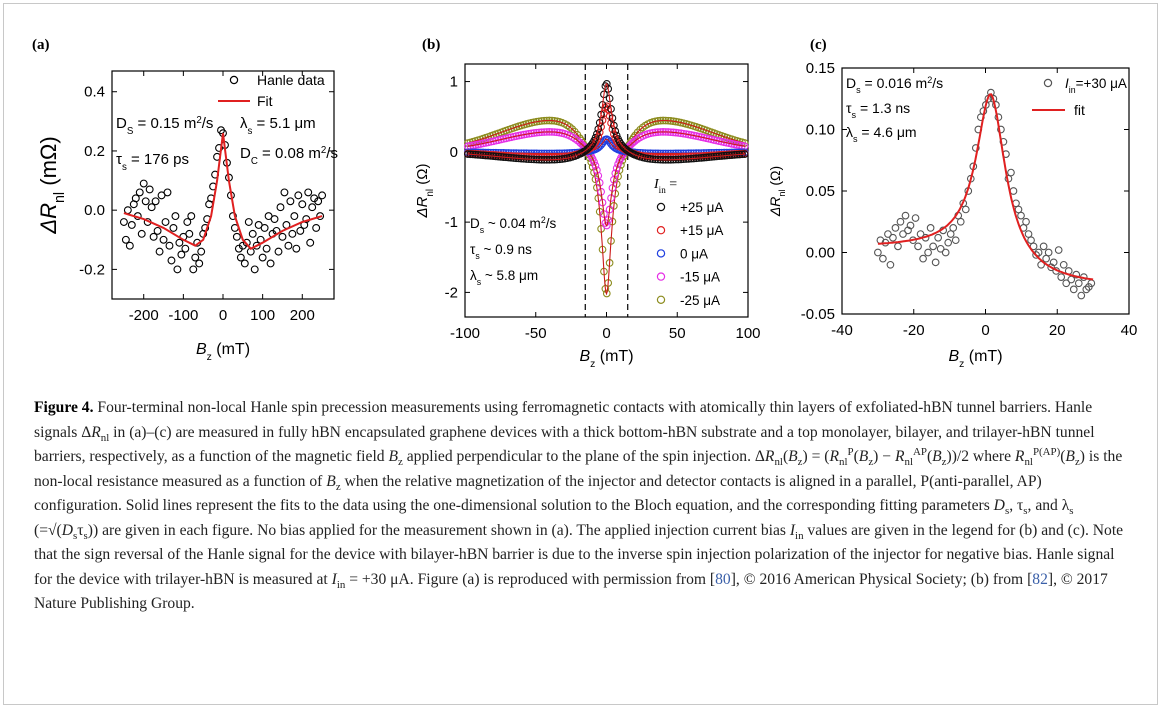 The image size is (1163, 709). Describe the element at coordinates (289, 156) in the screenshot. I see `panel-a-annot-dc: DC = 0.08 m2/s` at that location.